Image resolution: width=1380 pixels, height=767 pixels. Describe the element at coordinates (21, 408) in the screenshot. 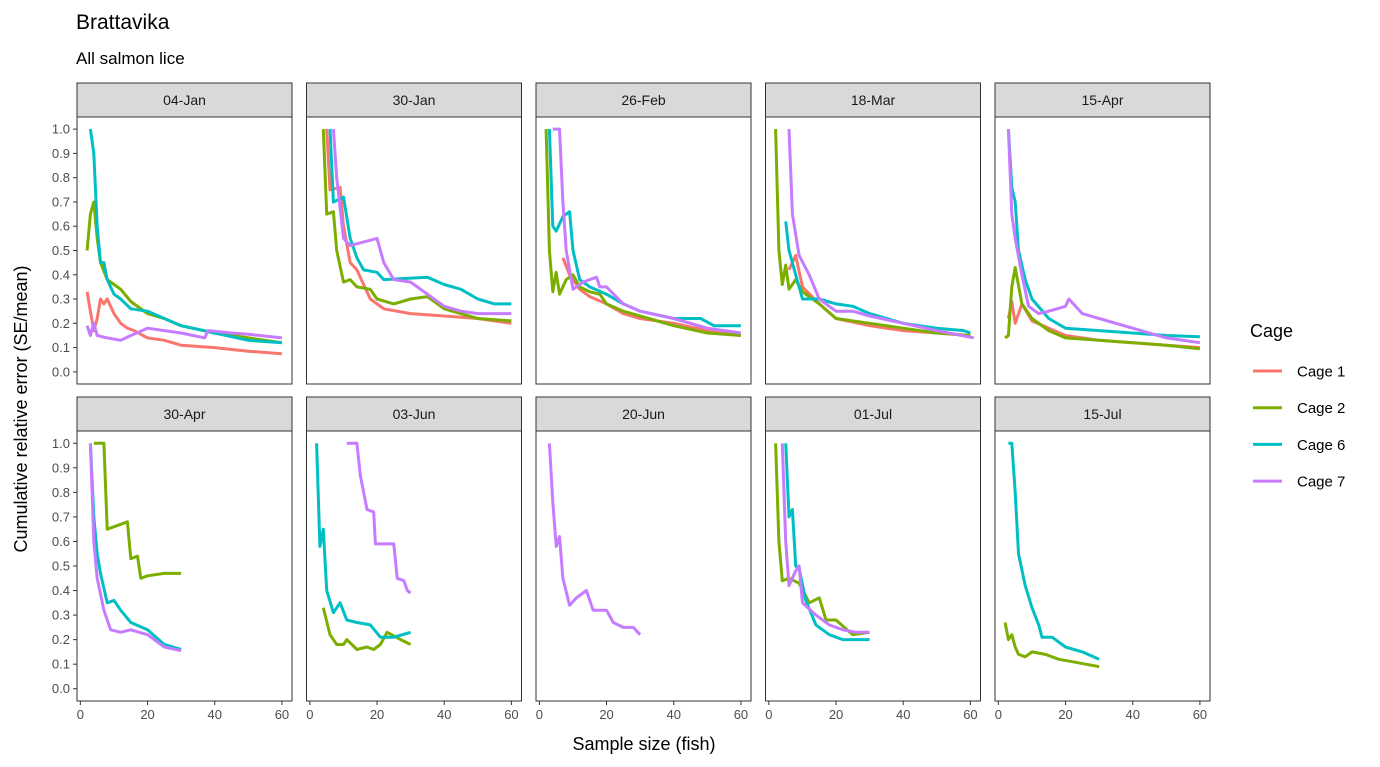

I see `y-axis-label: Cumulative relative error (SE/mean)` at that location.